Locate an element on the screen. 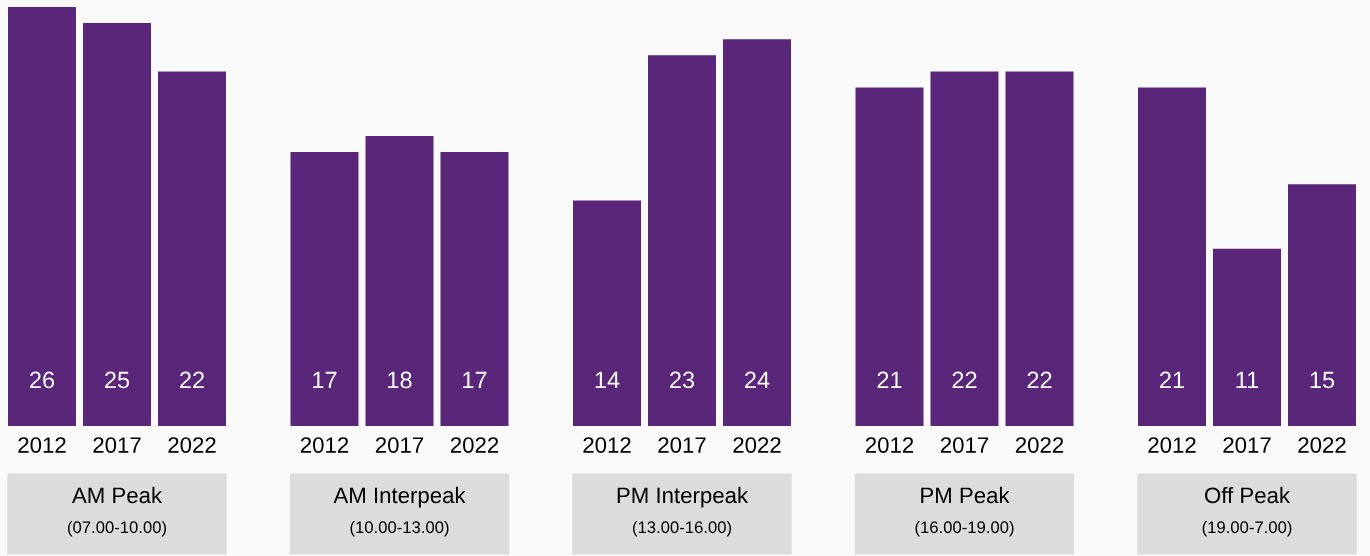 Image resolution: width=1370 pixels, height=556 pixels. series-label: 2012 is located at coordinates (42, 445).